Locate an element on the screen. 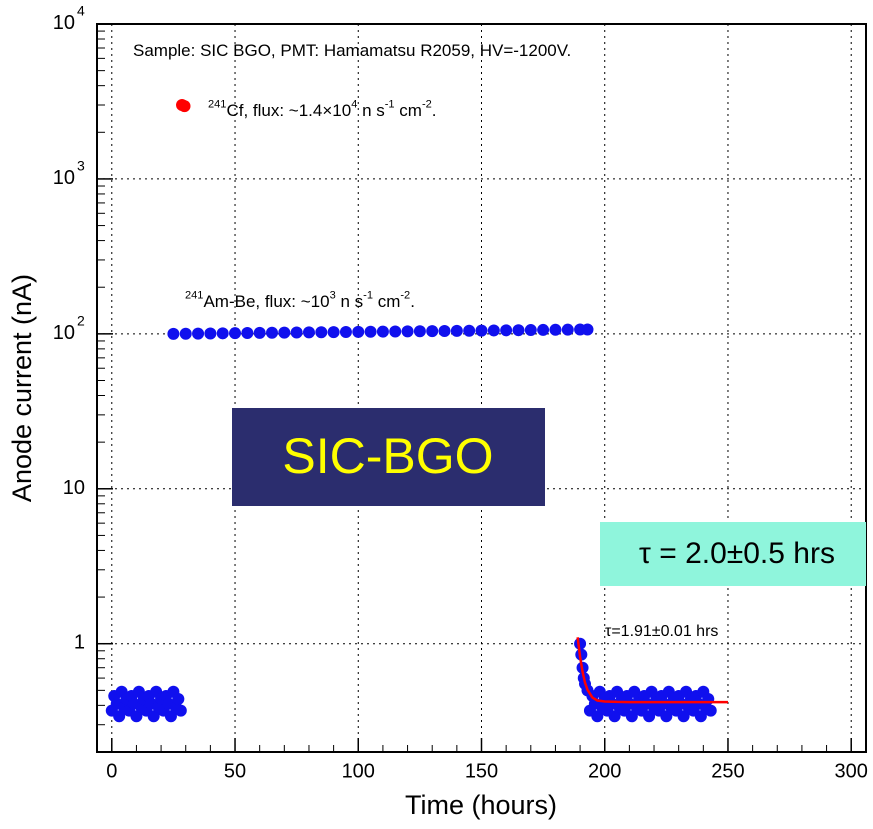 This screenshot has height=829, width=873. annotation: τ=1.91±0.01 hrs is located at coordinates (661, 631).